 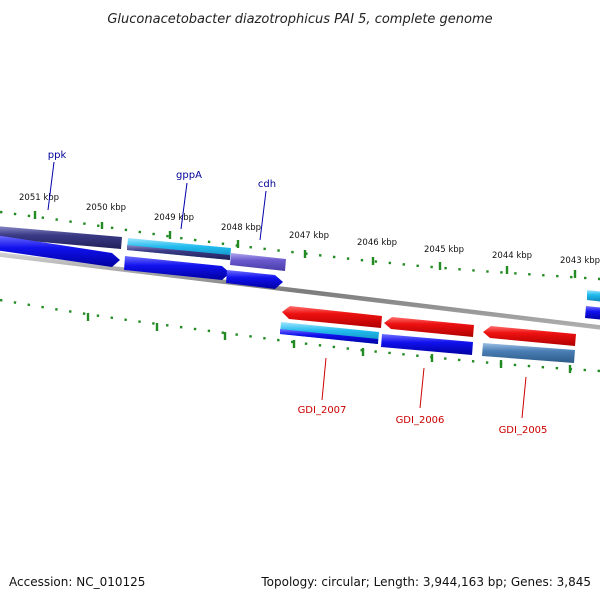 I want to click on gene-label: ppk, so click(x=57, y=155).